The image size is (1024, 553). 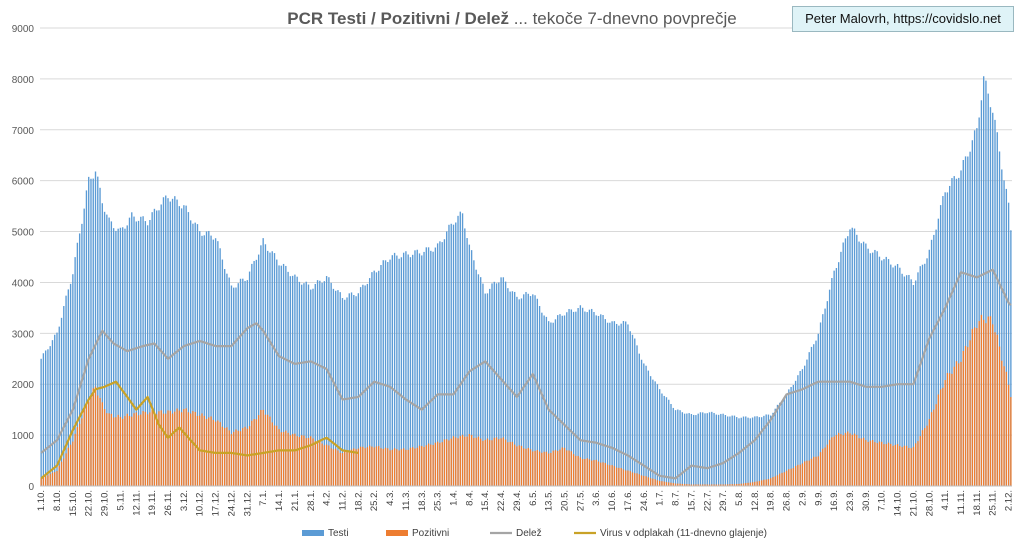 I want to click on x-tick-label: 26.8., so click(x=787, y=500).